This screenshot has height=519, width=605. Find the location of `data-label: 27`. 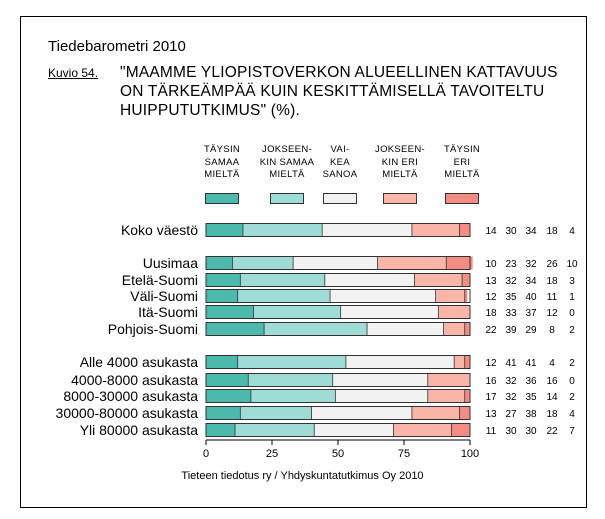

data-label: 27 is located at coordinates (511, 414).